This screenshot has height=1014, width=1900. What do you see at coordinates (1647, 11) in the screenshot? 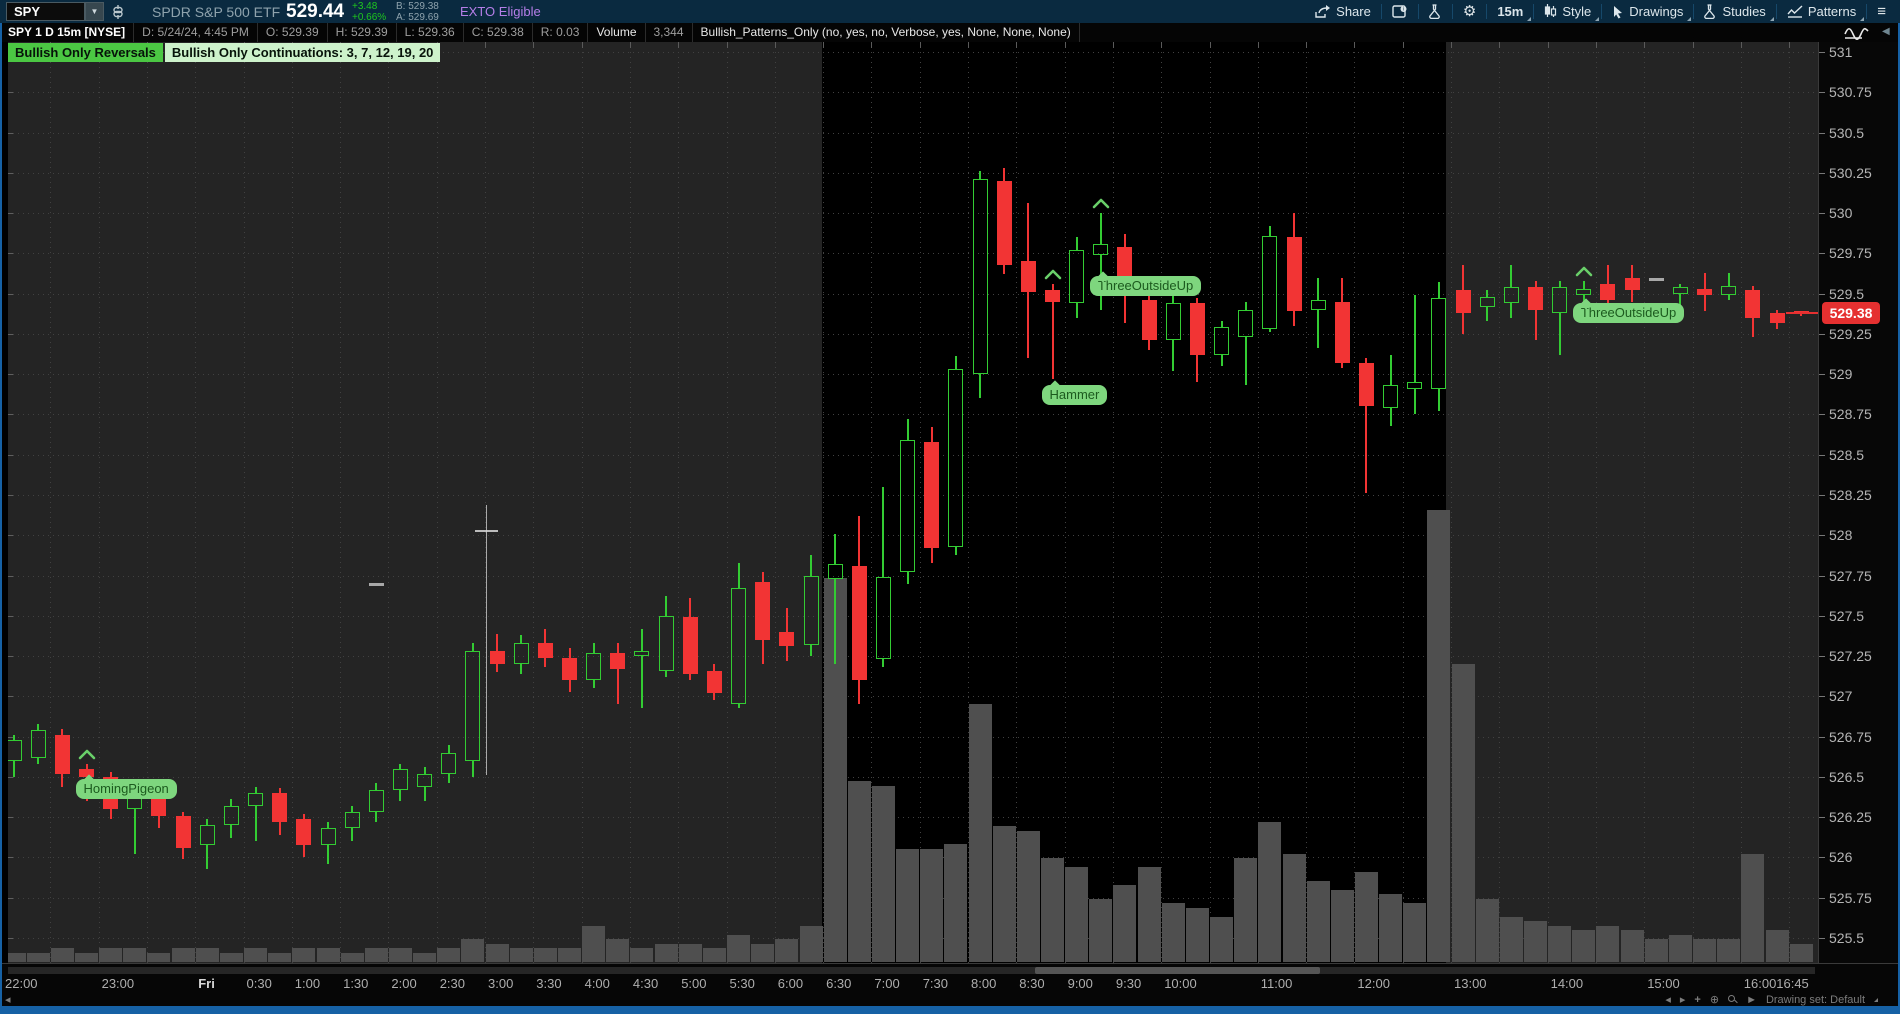
I see `drawings-dropdown: Drawings` at bounding box center [1647, 11].